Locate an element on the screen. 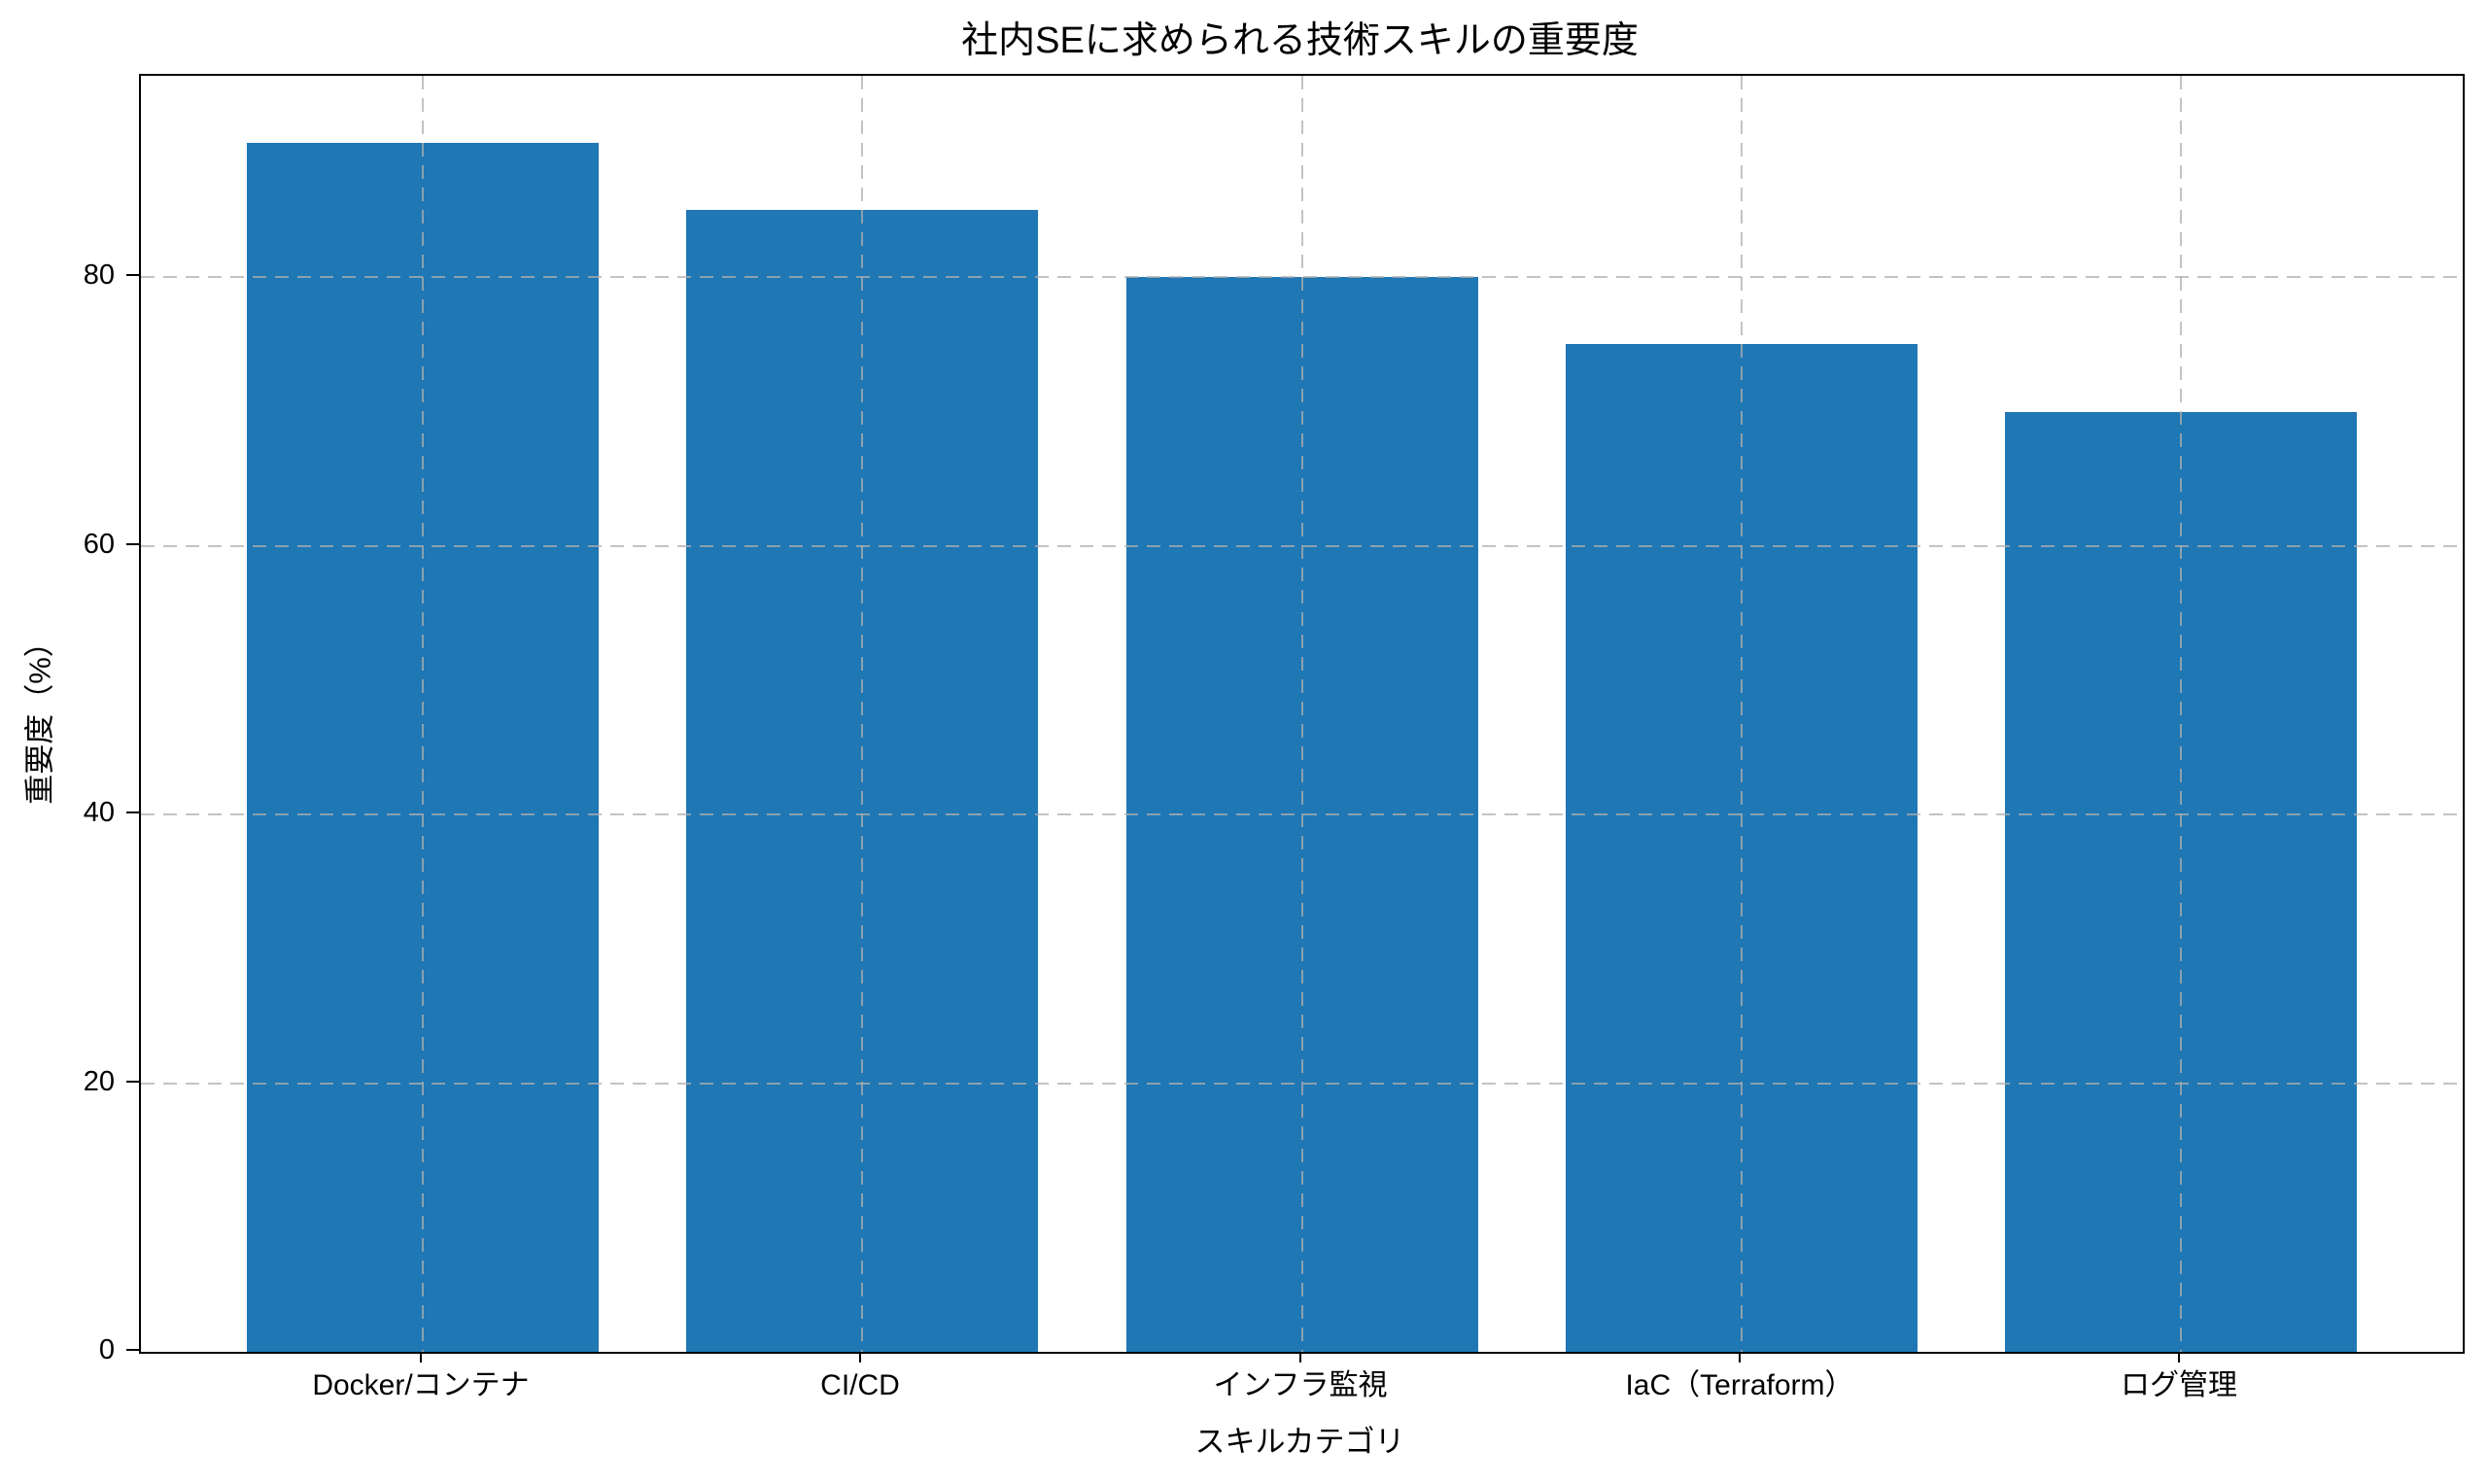 The height and width of the screenshot is (1484, 2488). y-tick-label-40: 40 is located at coordinates (99, 812).